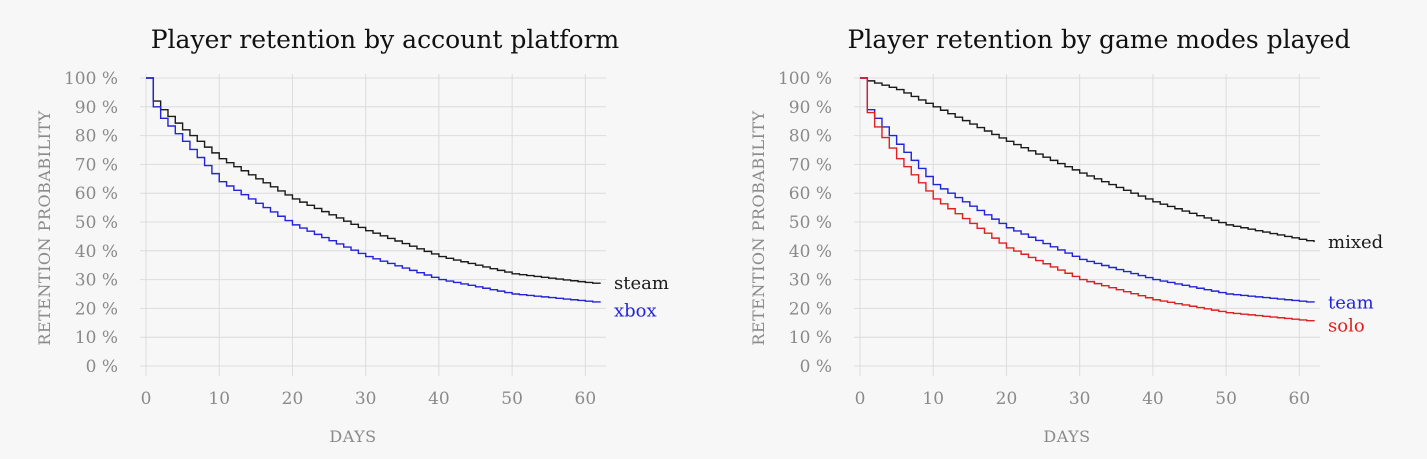  What do you see at coordinates (641, 283) in the screenshot?
I see `series-label-steam: steam` at bounding box center [641, 283].